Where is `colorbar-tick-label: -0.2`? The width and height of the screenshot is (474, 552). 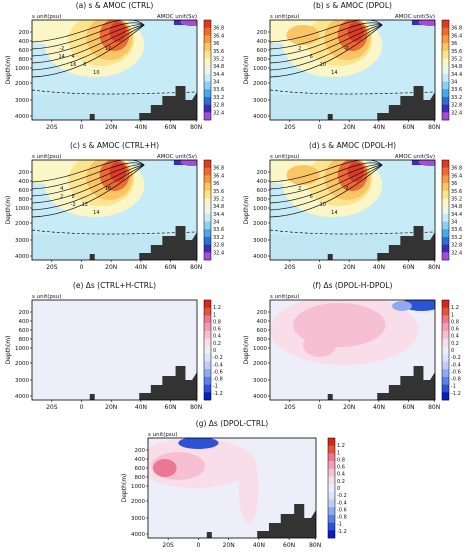
colorbar-tick-label: -0.2 is located at coordinates (342, 496).